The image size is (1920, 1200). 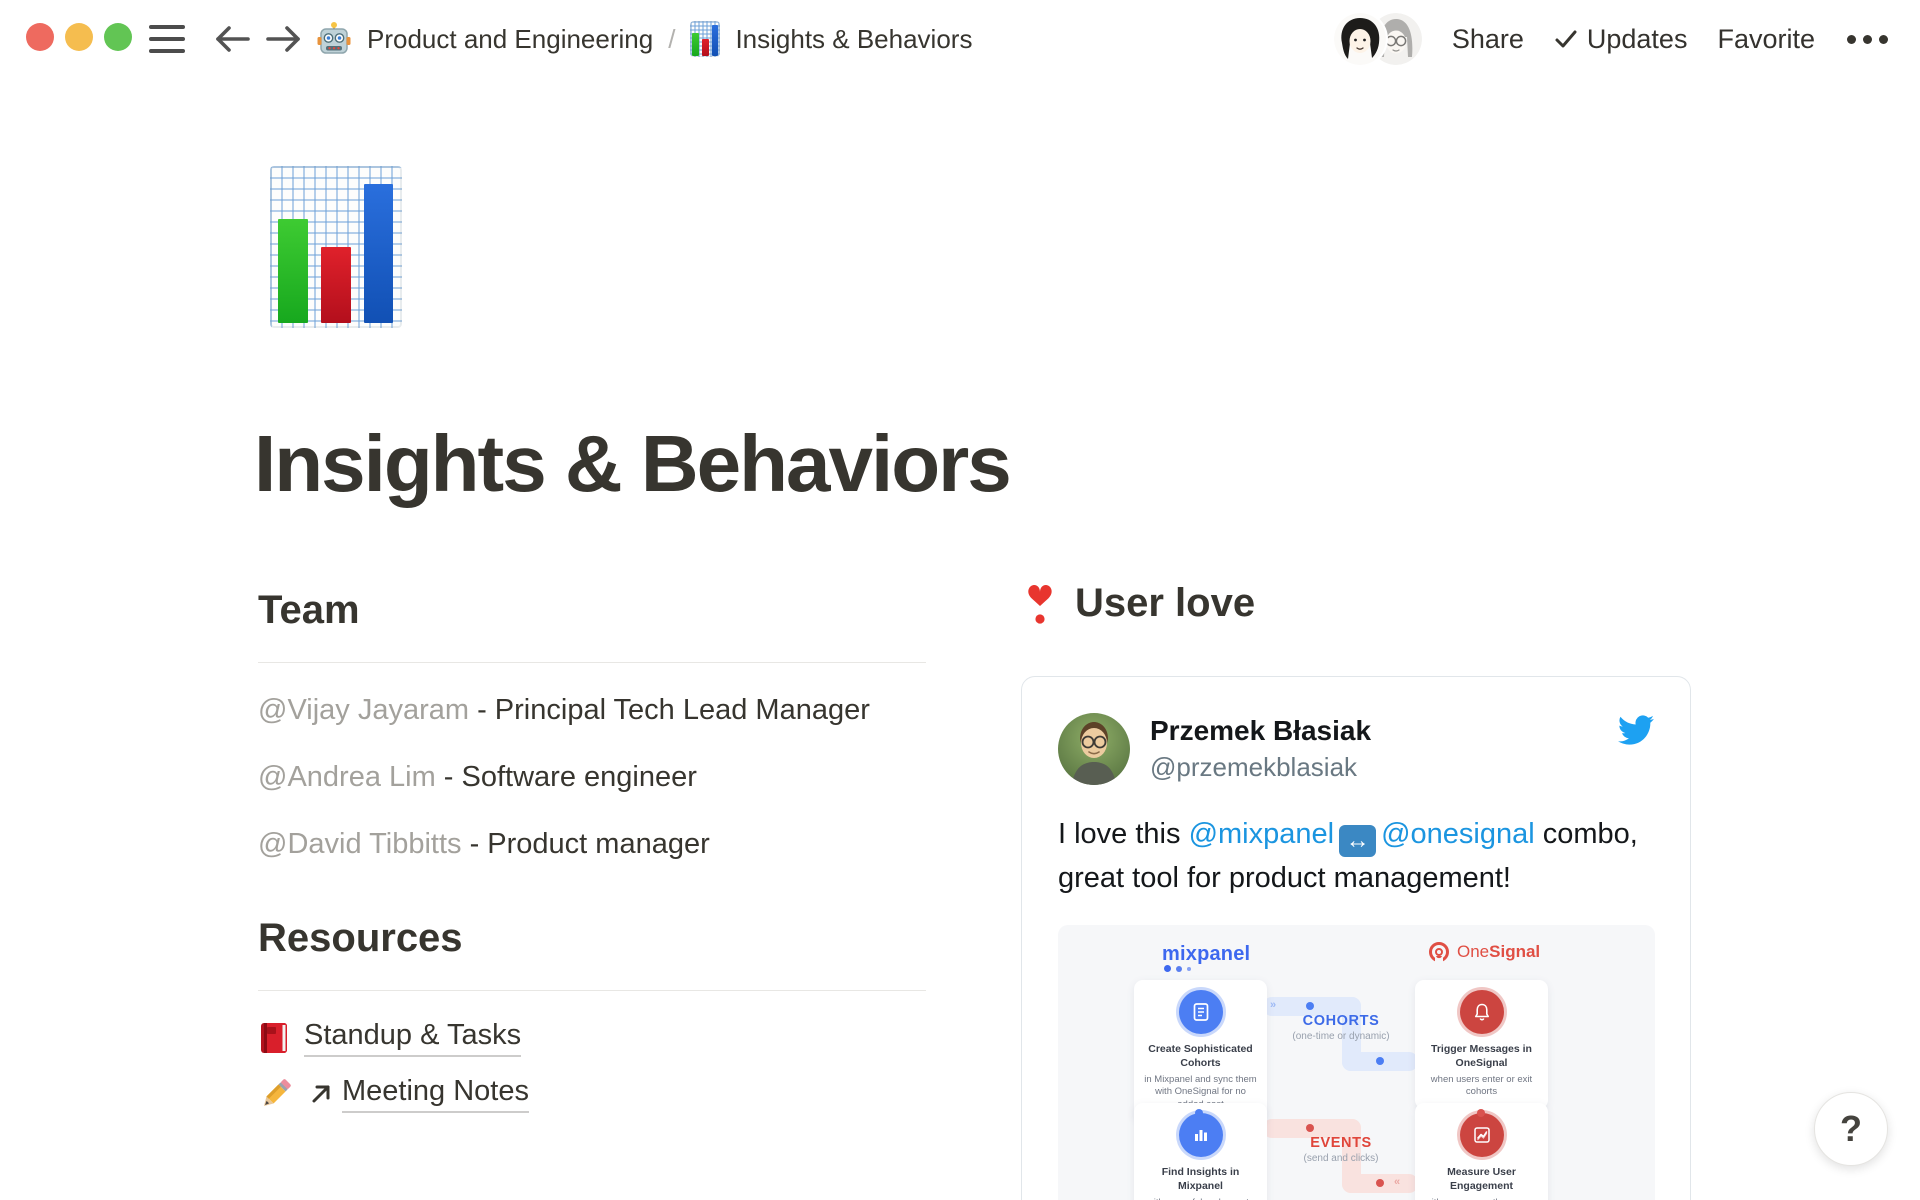 I want to click on more-options-button, so click(x=1867, y=39).